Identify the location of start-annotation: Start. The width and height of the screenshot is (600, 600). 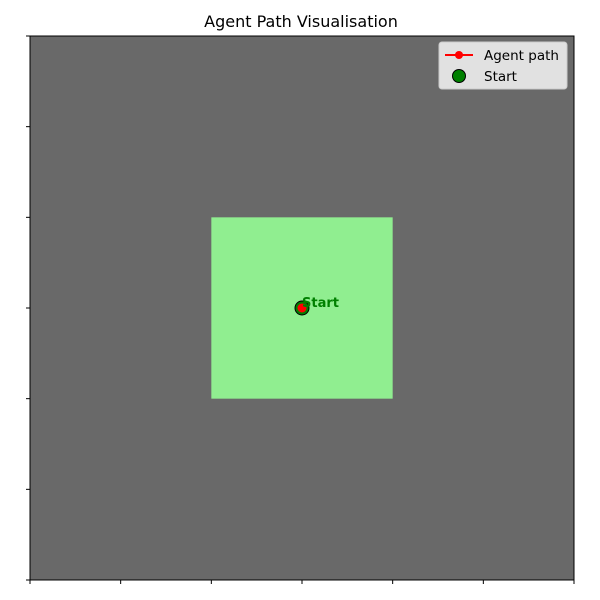
(320, 303).